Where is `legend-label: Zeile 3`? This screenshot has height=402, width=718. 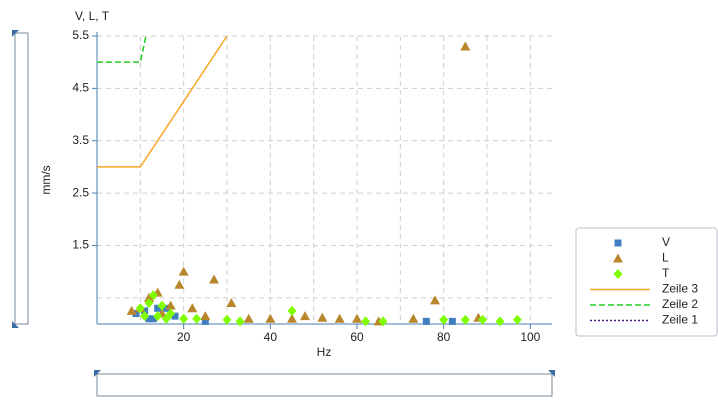
legend-label: Zeile 3 is located at coordinates (680, 289).